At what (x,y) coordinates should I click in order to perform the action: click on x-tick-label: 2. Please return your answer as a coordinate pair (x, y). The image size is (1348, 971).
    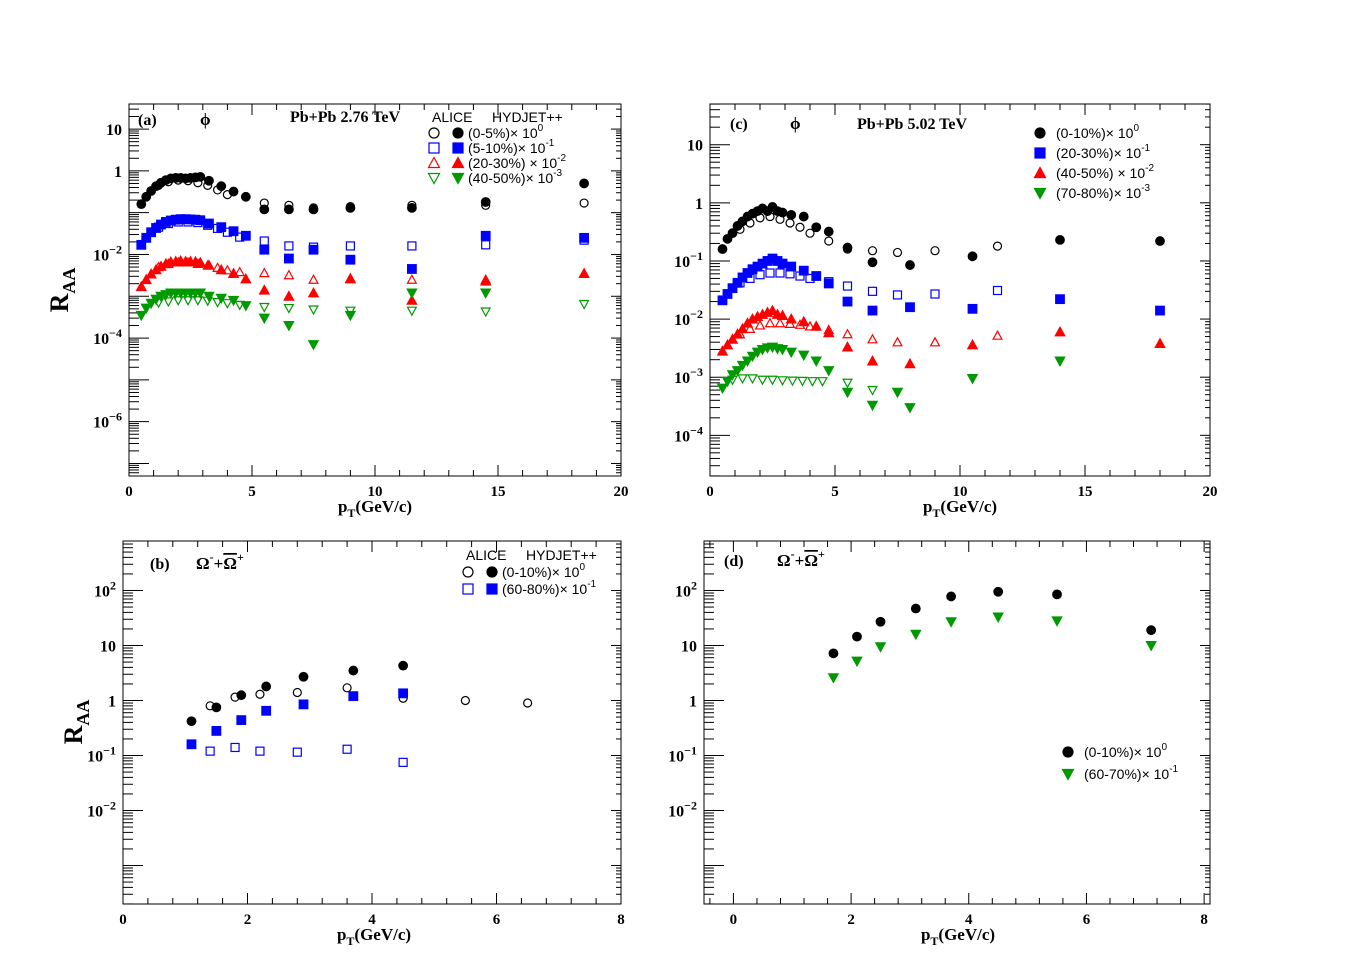
    Looking at the image, I should click on (248, 920).